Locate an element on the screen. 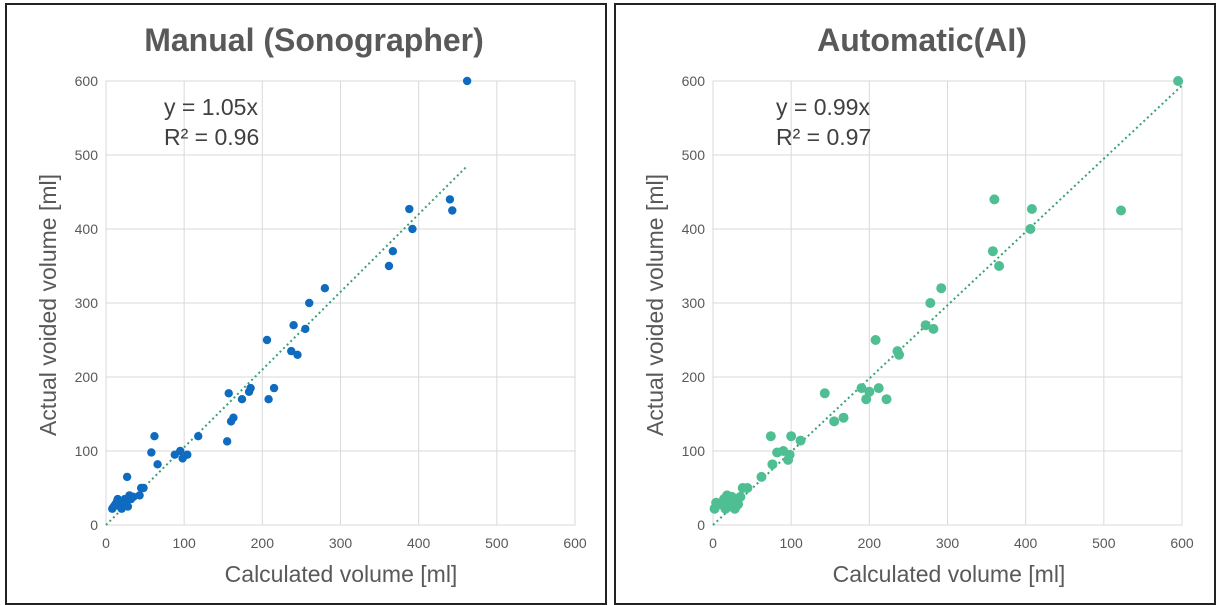 This screenshot has height=605, width=1218. x-tick-label: 600 is located at coordinates (575, 543).